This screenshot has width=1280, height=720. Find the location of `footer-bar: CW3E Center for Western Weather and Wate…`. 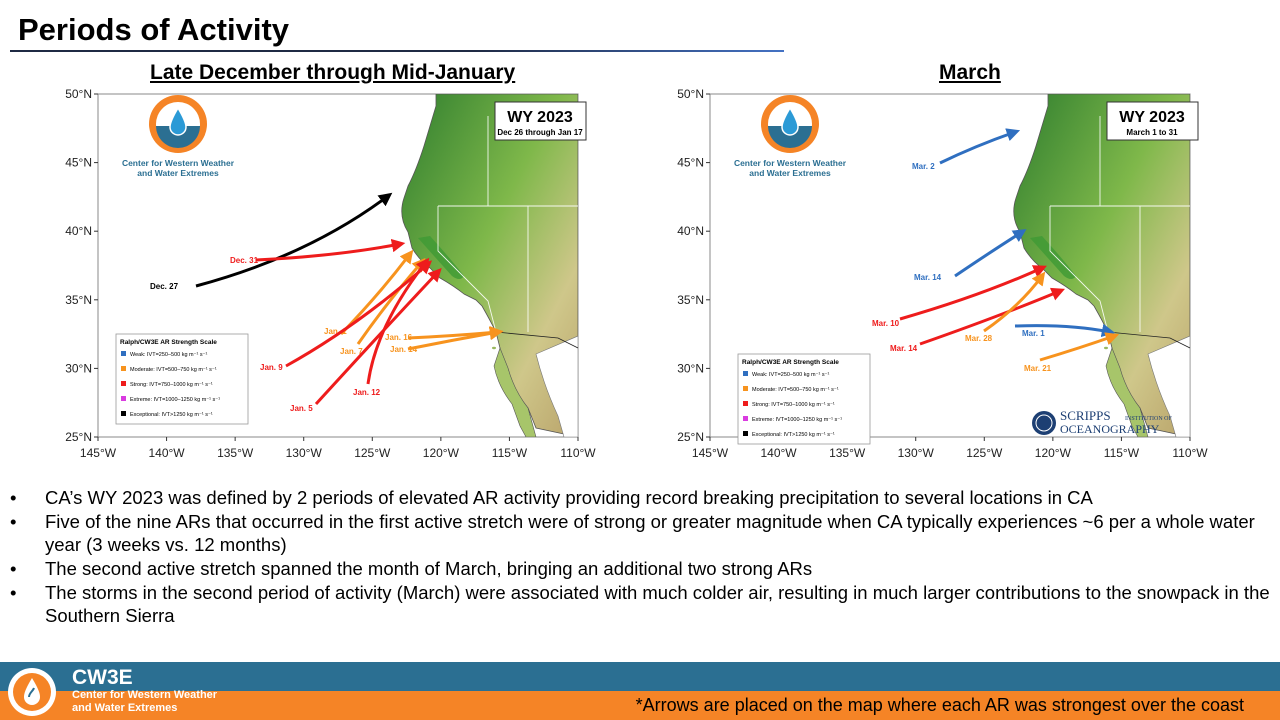

footer-bar: CW3E Center for Western Weather and Wate… is located at coordinates (640, 691).